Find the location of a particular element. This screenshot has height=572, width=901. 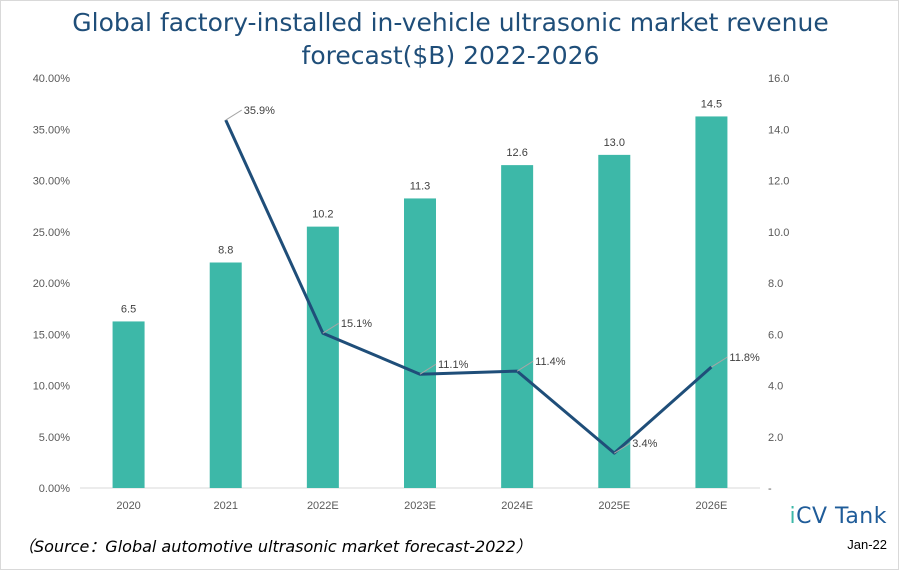

line-value-label: 11.8% is located at coordinates (744, 358).